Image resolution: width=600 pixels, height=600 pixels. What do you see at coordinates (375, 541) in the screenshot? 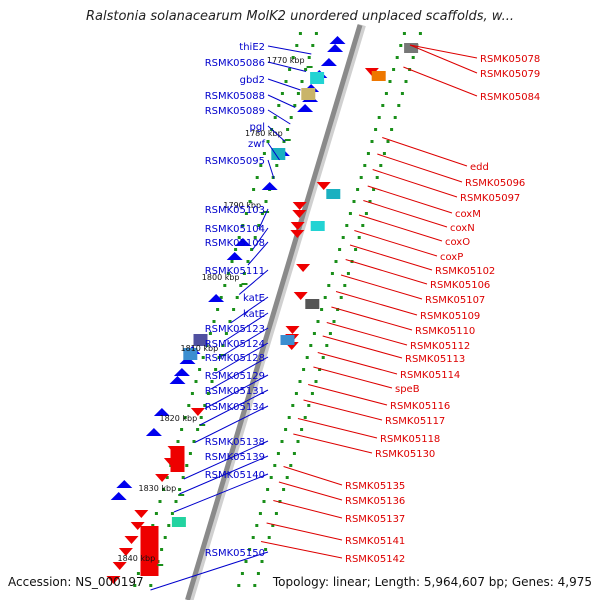
I see `right-gene-label: RSMK05141` at bounding box center [375, 541].